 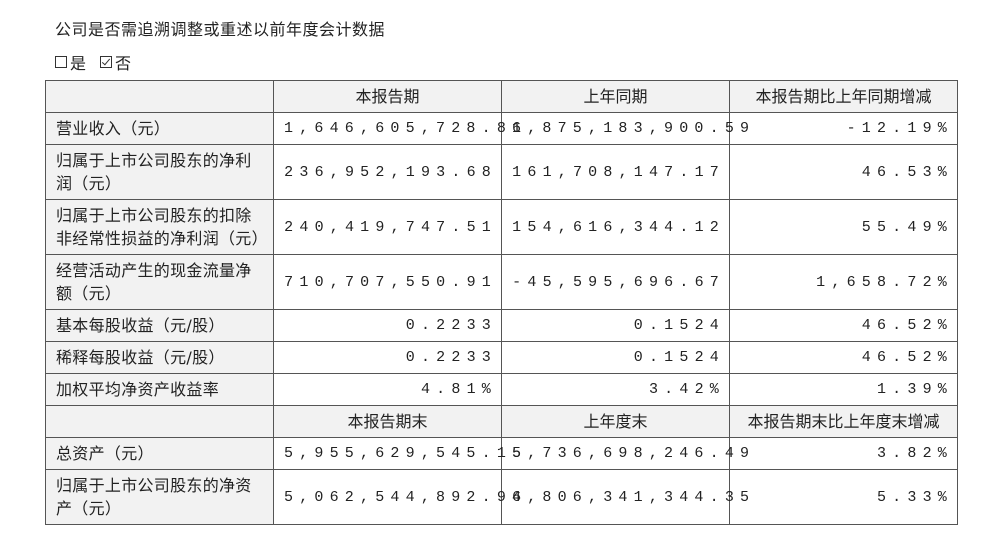 What do you see at coordinates (387, 389) in the screenshot?
I see `value-cell: 4.81%` at bounding box center [387, 389].